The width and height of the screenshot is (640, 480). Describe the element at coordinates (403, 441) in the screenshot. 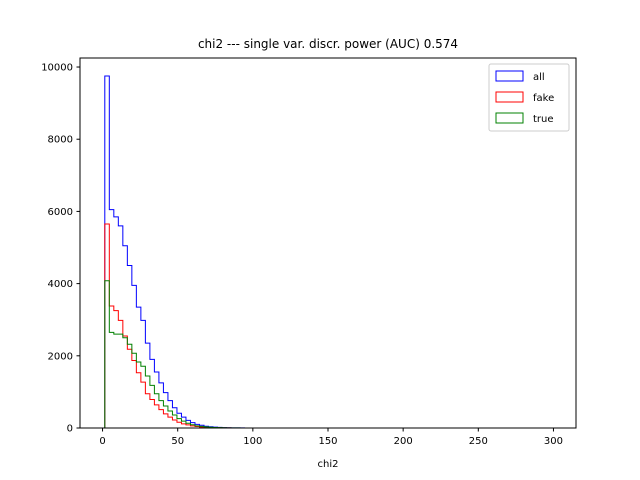

I see `x-tick-label: 200` at that location.